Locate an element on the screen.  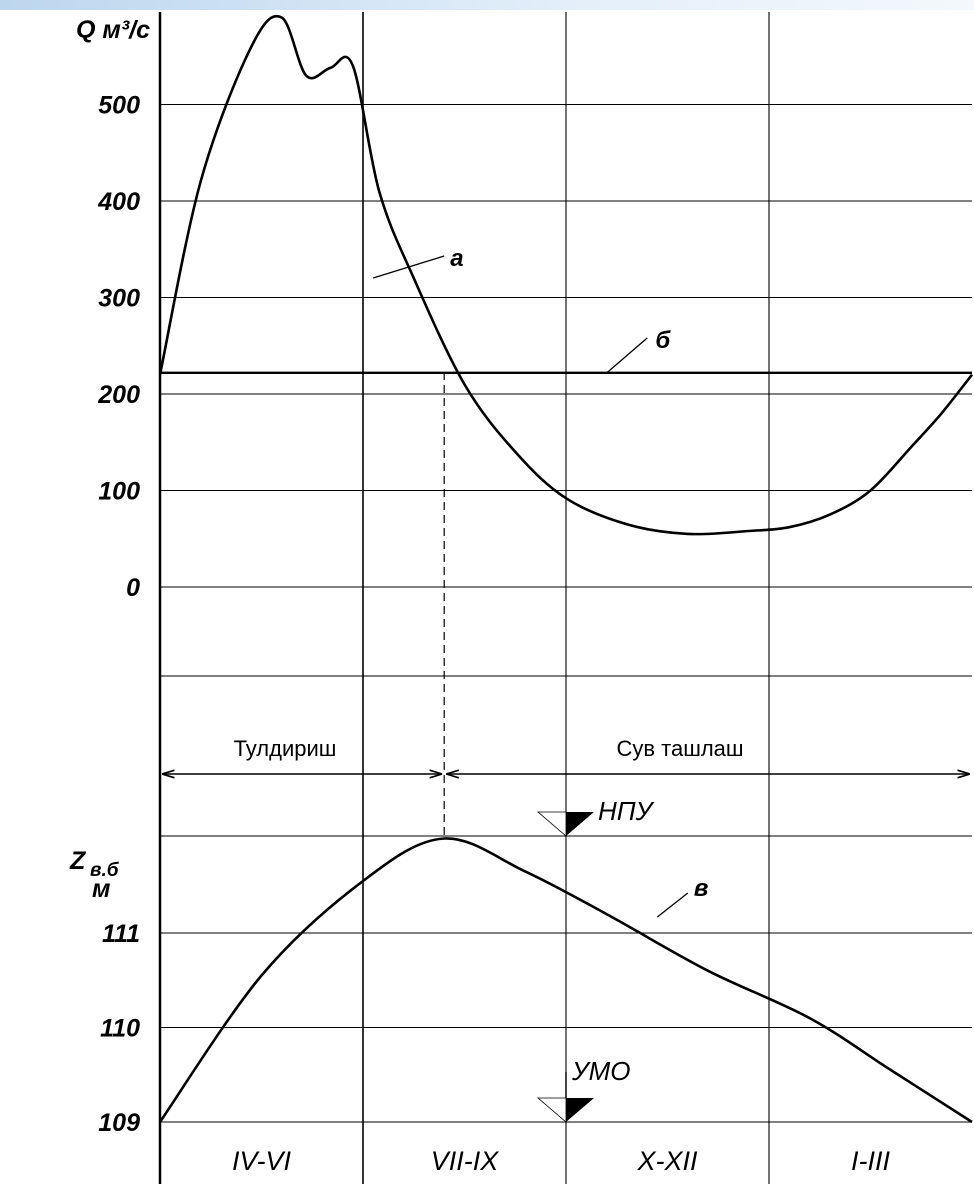
level-marker-label: НПУ is located at coordinates (626, 811).